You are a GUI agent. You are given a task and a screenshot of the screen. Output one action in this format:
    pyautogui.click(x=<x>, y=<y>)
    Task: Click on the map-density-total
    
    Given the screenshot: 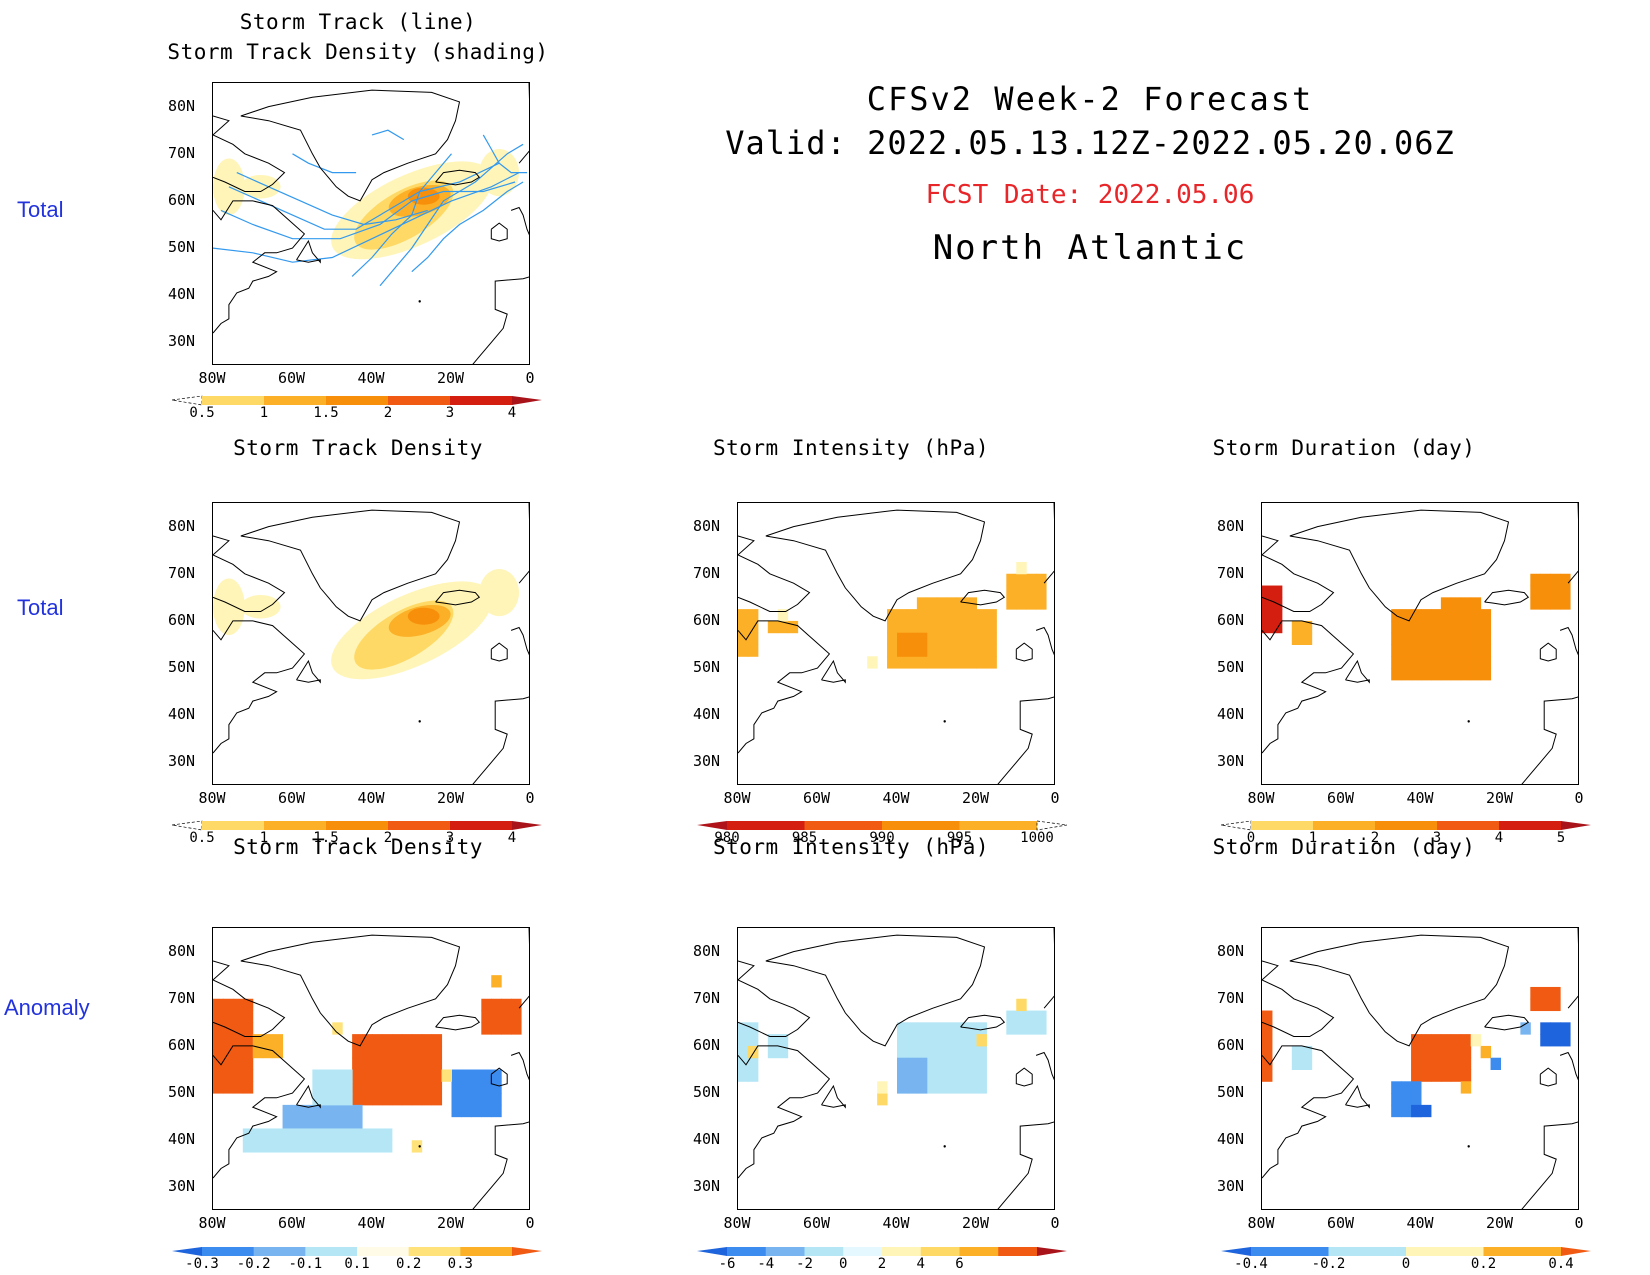 What is the action you would take?
    pyautogui.click(x=371, y=643)
    